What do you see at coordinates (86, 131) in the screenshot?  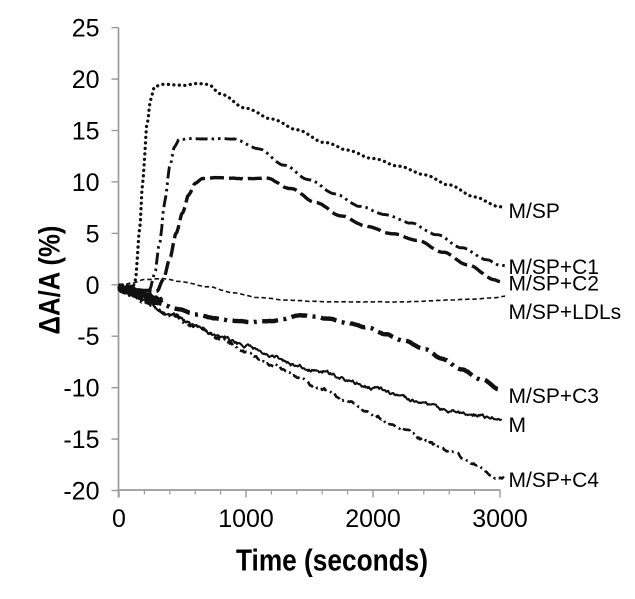 I see `svg-text: 15` at bounding box center [86, 131].